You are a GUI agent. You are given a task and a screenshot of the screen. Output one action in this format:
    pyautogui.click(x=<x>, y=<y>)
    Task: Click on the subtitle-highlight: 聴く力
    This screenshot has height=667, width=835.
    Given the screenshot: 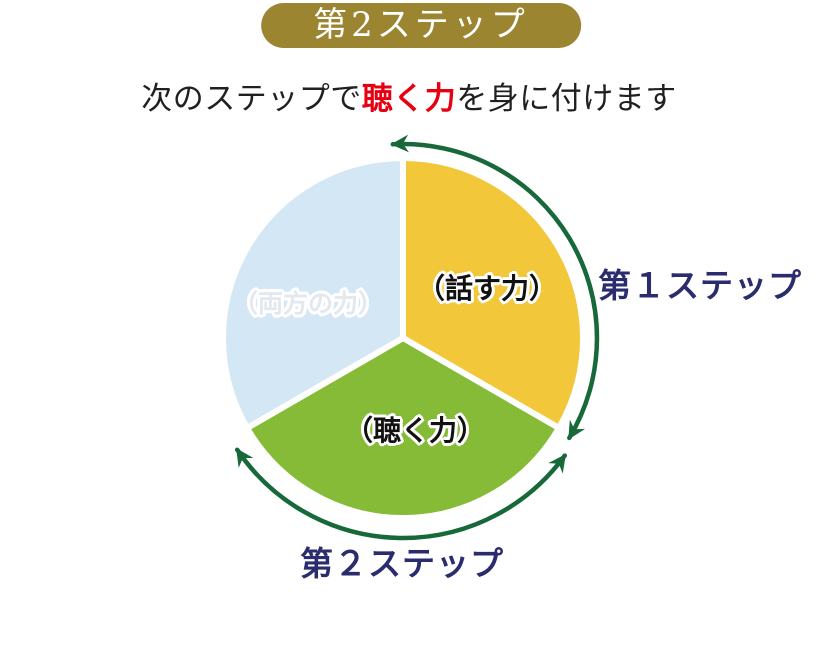 What is the action you would take?
    pyautogui.click(x=409, y=99)
    